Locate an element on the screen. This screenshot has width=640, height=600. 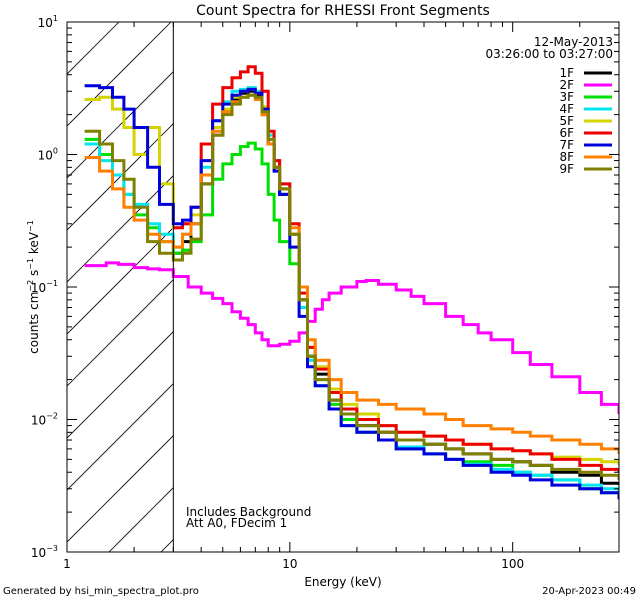
legend-label-5F: 5F is located at coordinates (566, 121).